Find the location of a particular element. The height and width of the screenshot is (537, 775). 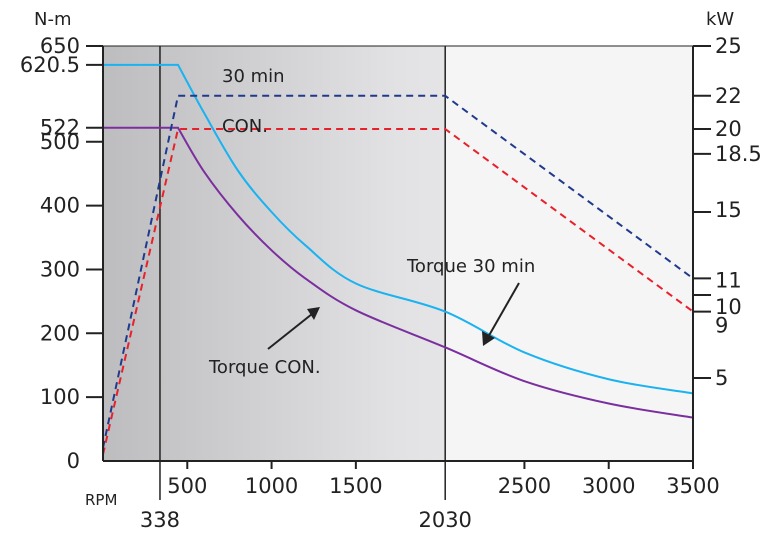

left-tick-label: 522 is located at coordinates (60, 128).